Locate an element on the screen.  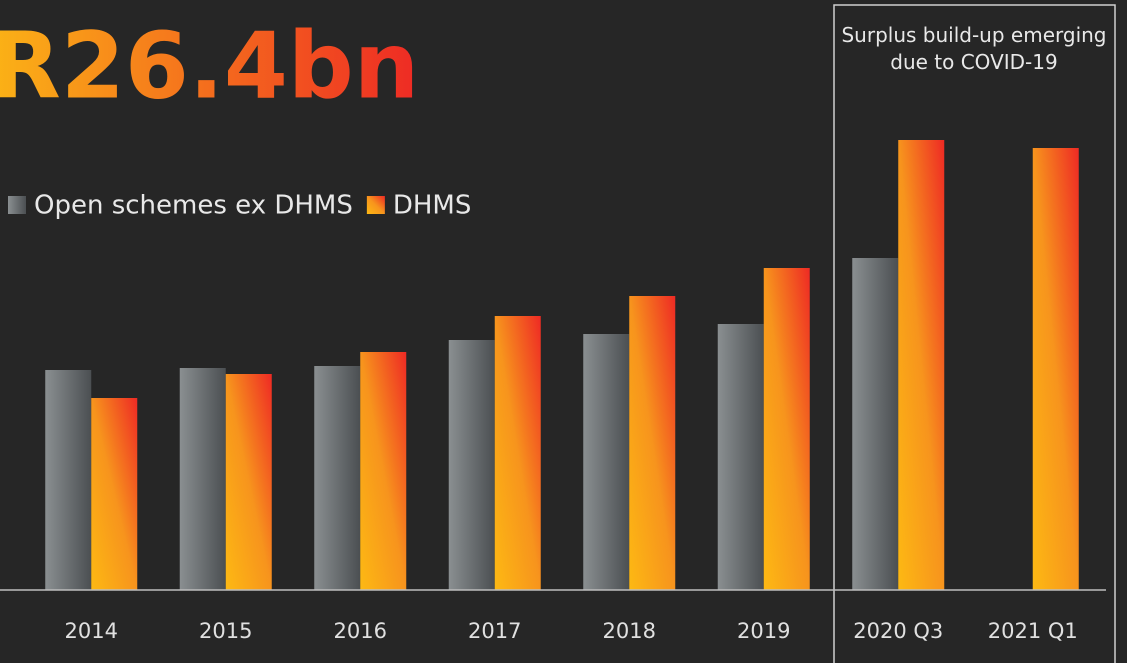
x-tick-label: 2014 is located at coordinates (91, 631).